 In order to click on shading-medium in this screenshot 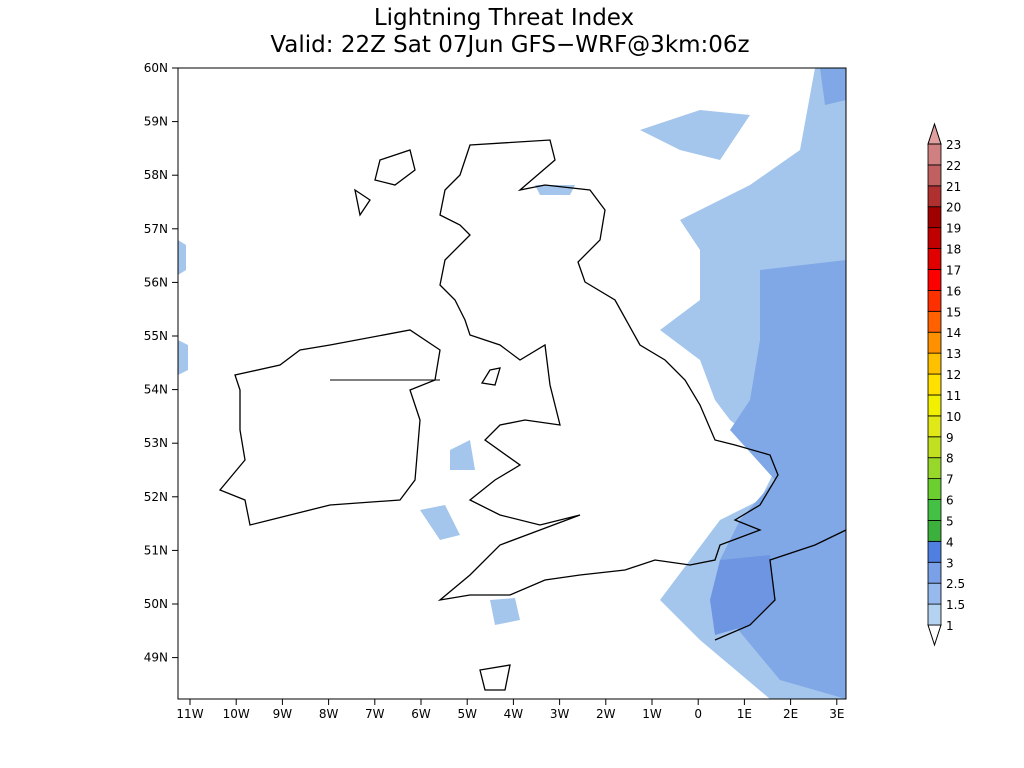, I will do `click(833, 86)`.